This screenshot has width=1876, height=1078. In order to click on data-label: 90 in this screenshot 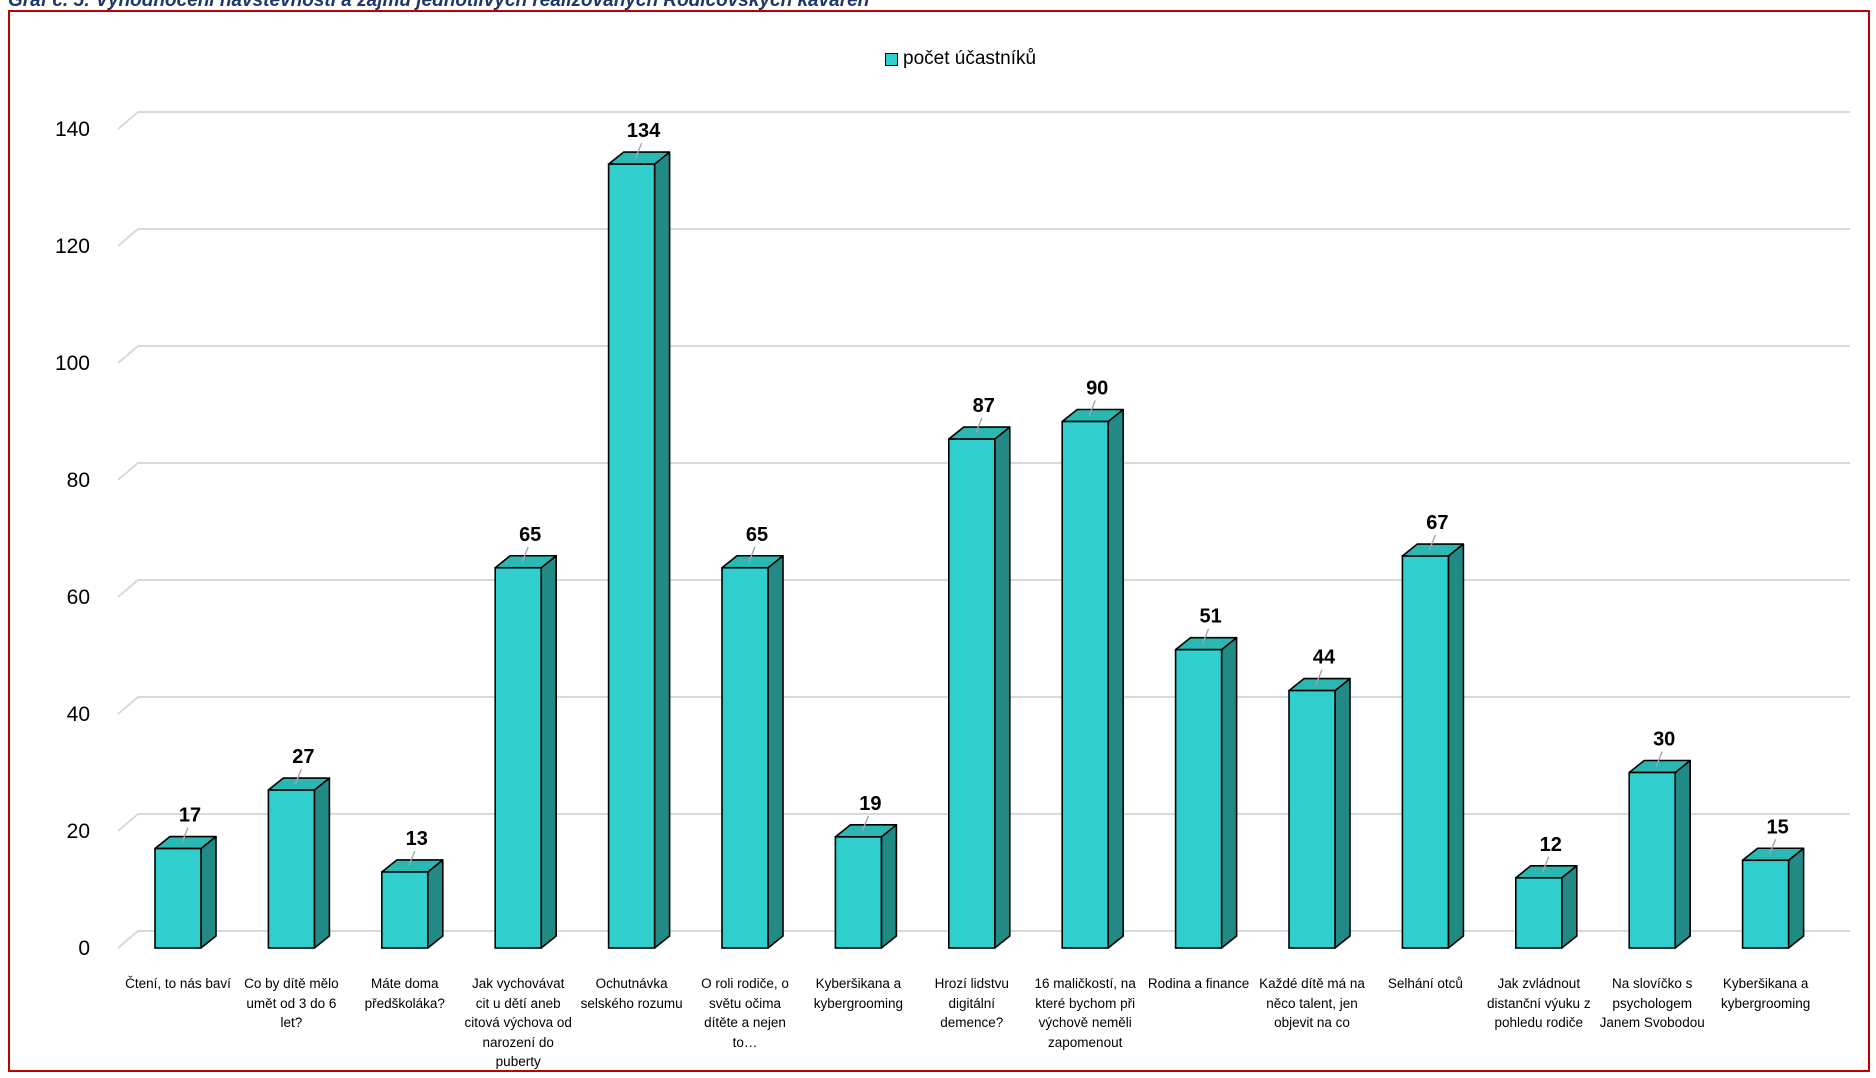, I will do `click(1097, 389)`.